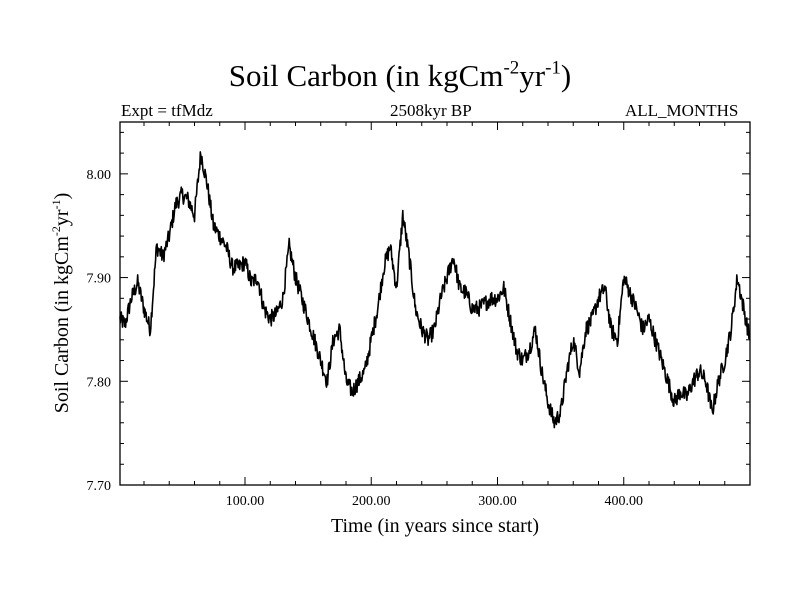 This screenshot has height=600, width=800. I want to click on x-tick-label: 400.00, so click(623, 501).